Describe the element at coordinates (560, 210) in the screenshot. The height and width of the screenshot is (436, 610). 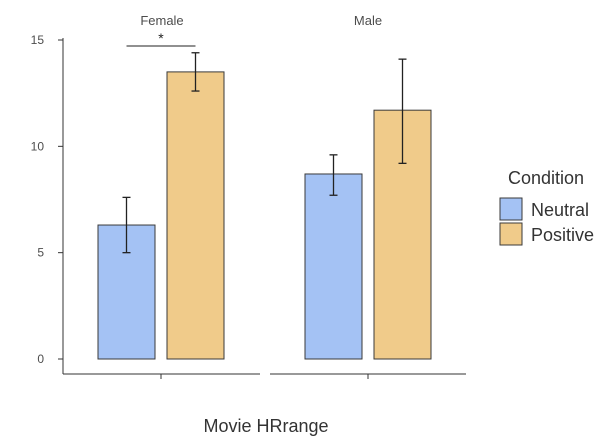
I see `legend-label-neutral: Neutral` at that location.